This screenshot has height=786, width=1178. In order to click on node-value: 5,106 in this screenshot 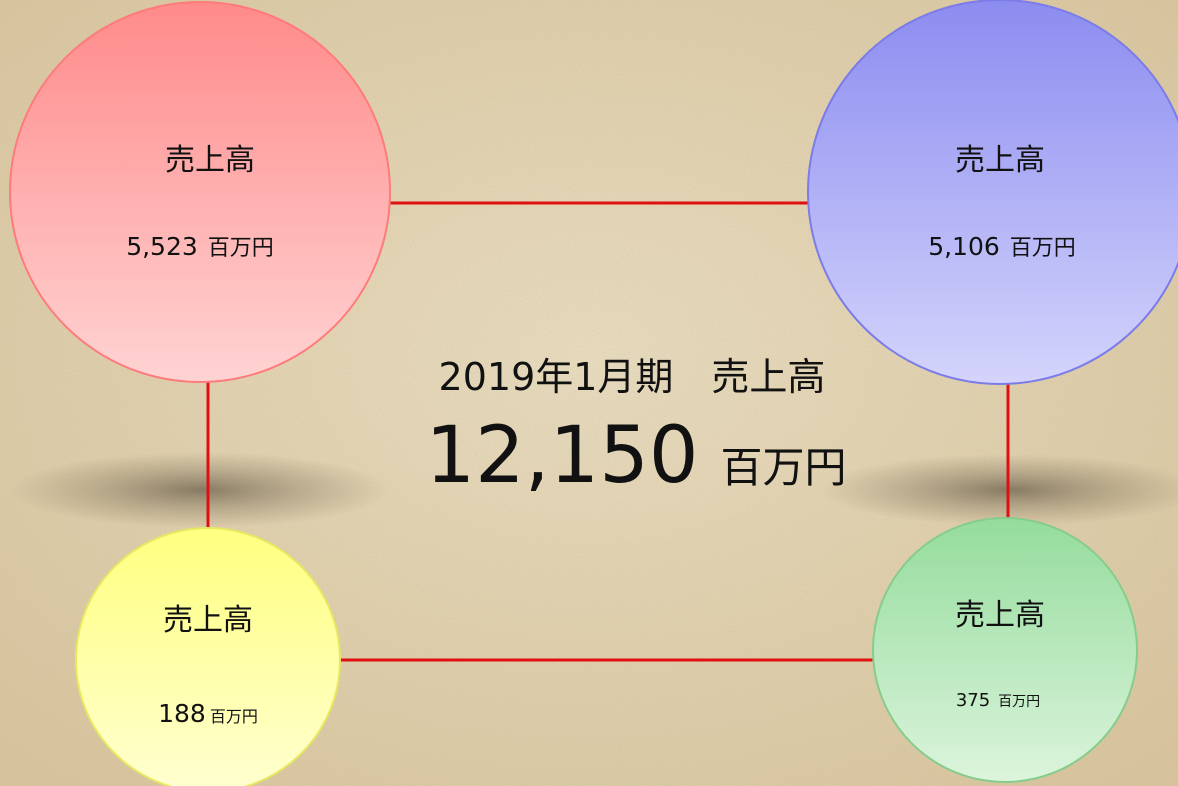, I will do `click(964, 246)`.